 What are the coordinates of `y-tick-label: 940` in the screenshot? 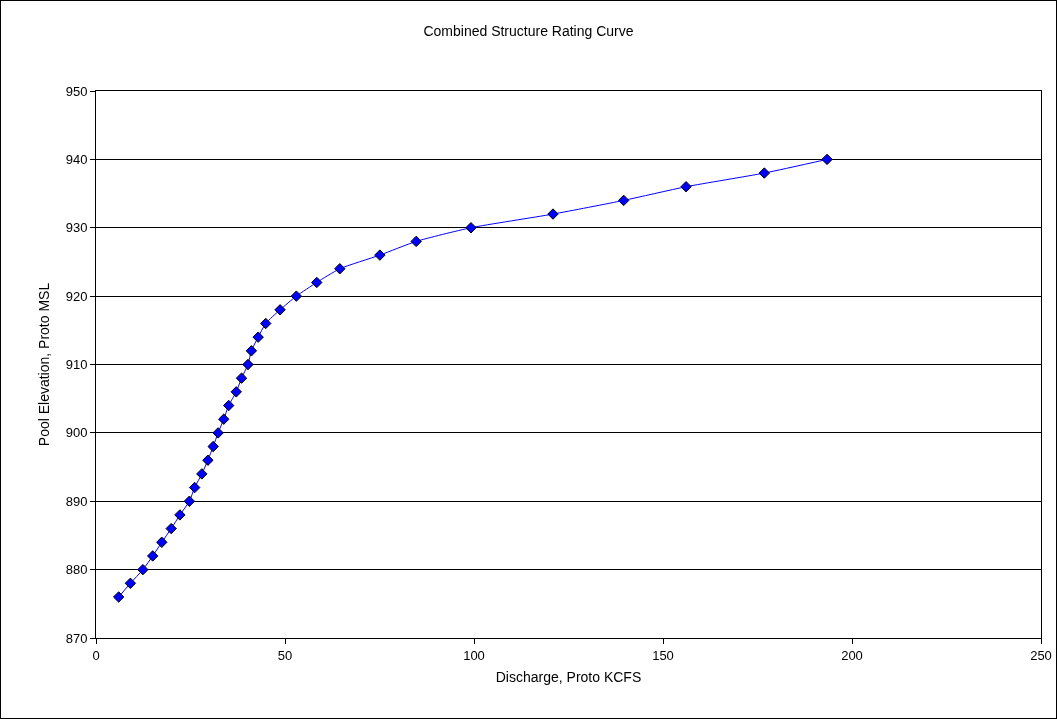 It's located at (76, 159).